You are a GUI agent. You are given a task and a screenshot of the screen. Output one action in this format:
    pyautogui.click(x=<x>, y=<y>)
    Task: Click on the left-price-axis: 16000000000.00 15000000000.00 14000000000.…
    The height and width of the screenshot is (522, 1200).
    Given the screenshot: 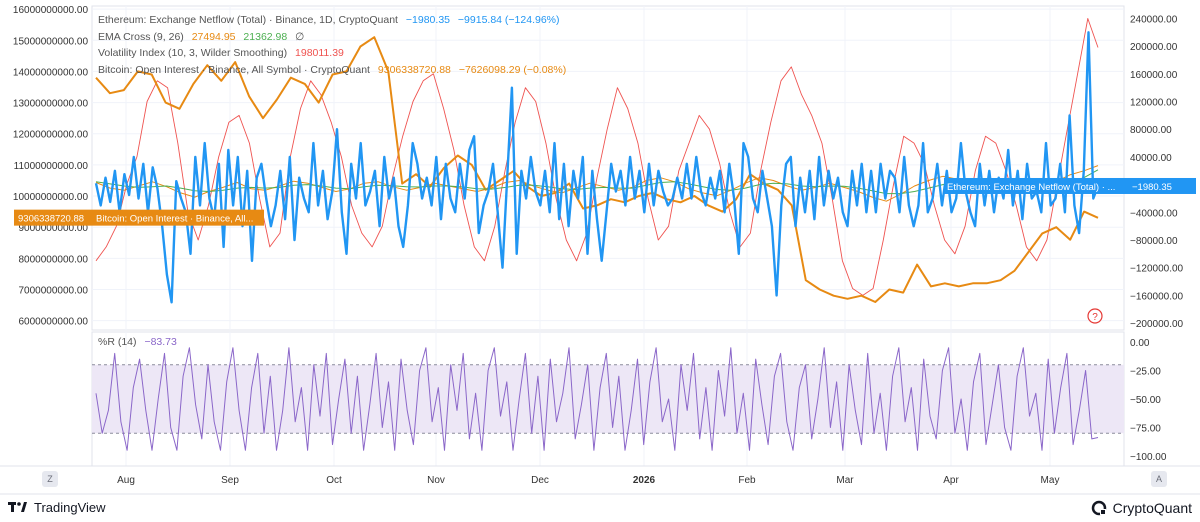 What is the action you would take?
    pyautogui.click(x=51, y=166)
    